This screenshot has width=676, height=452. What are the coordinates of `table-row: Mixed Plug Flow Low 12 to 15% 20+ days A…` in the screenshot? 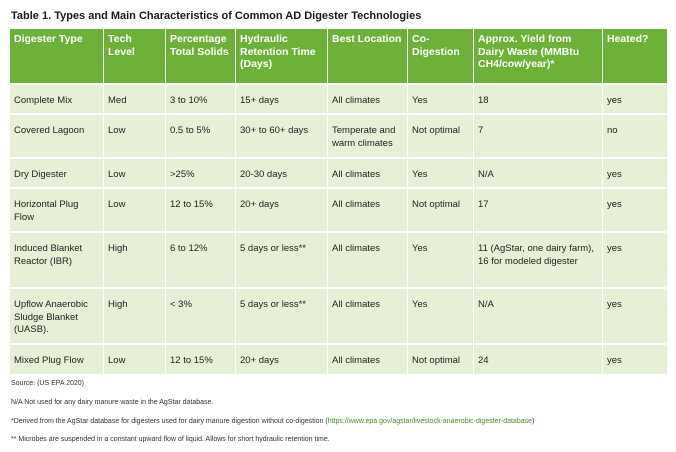 It's located at (338, 358).